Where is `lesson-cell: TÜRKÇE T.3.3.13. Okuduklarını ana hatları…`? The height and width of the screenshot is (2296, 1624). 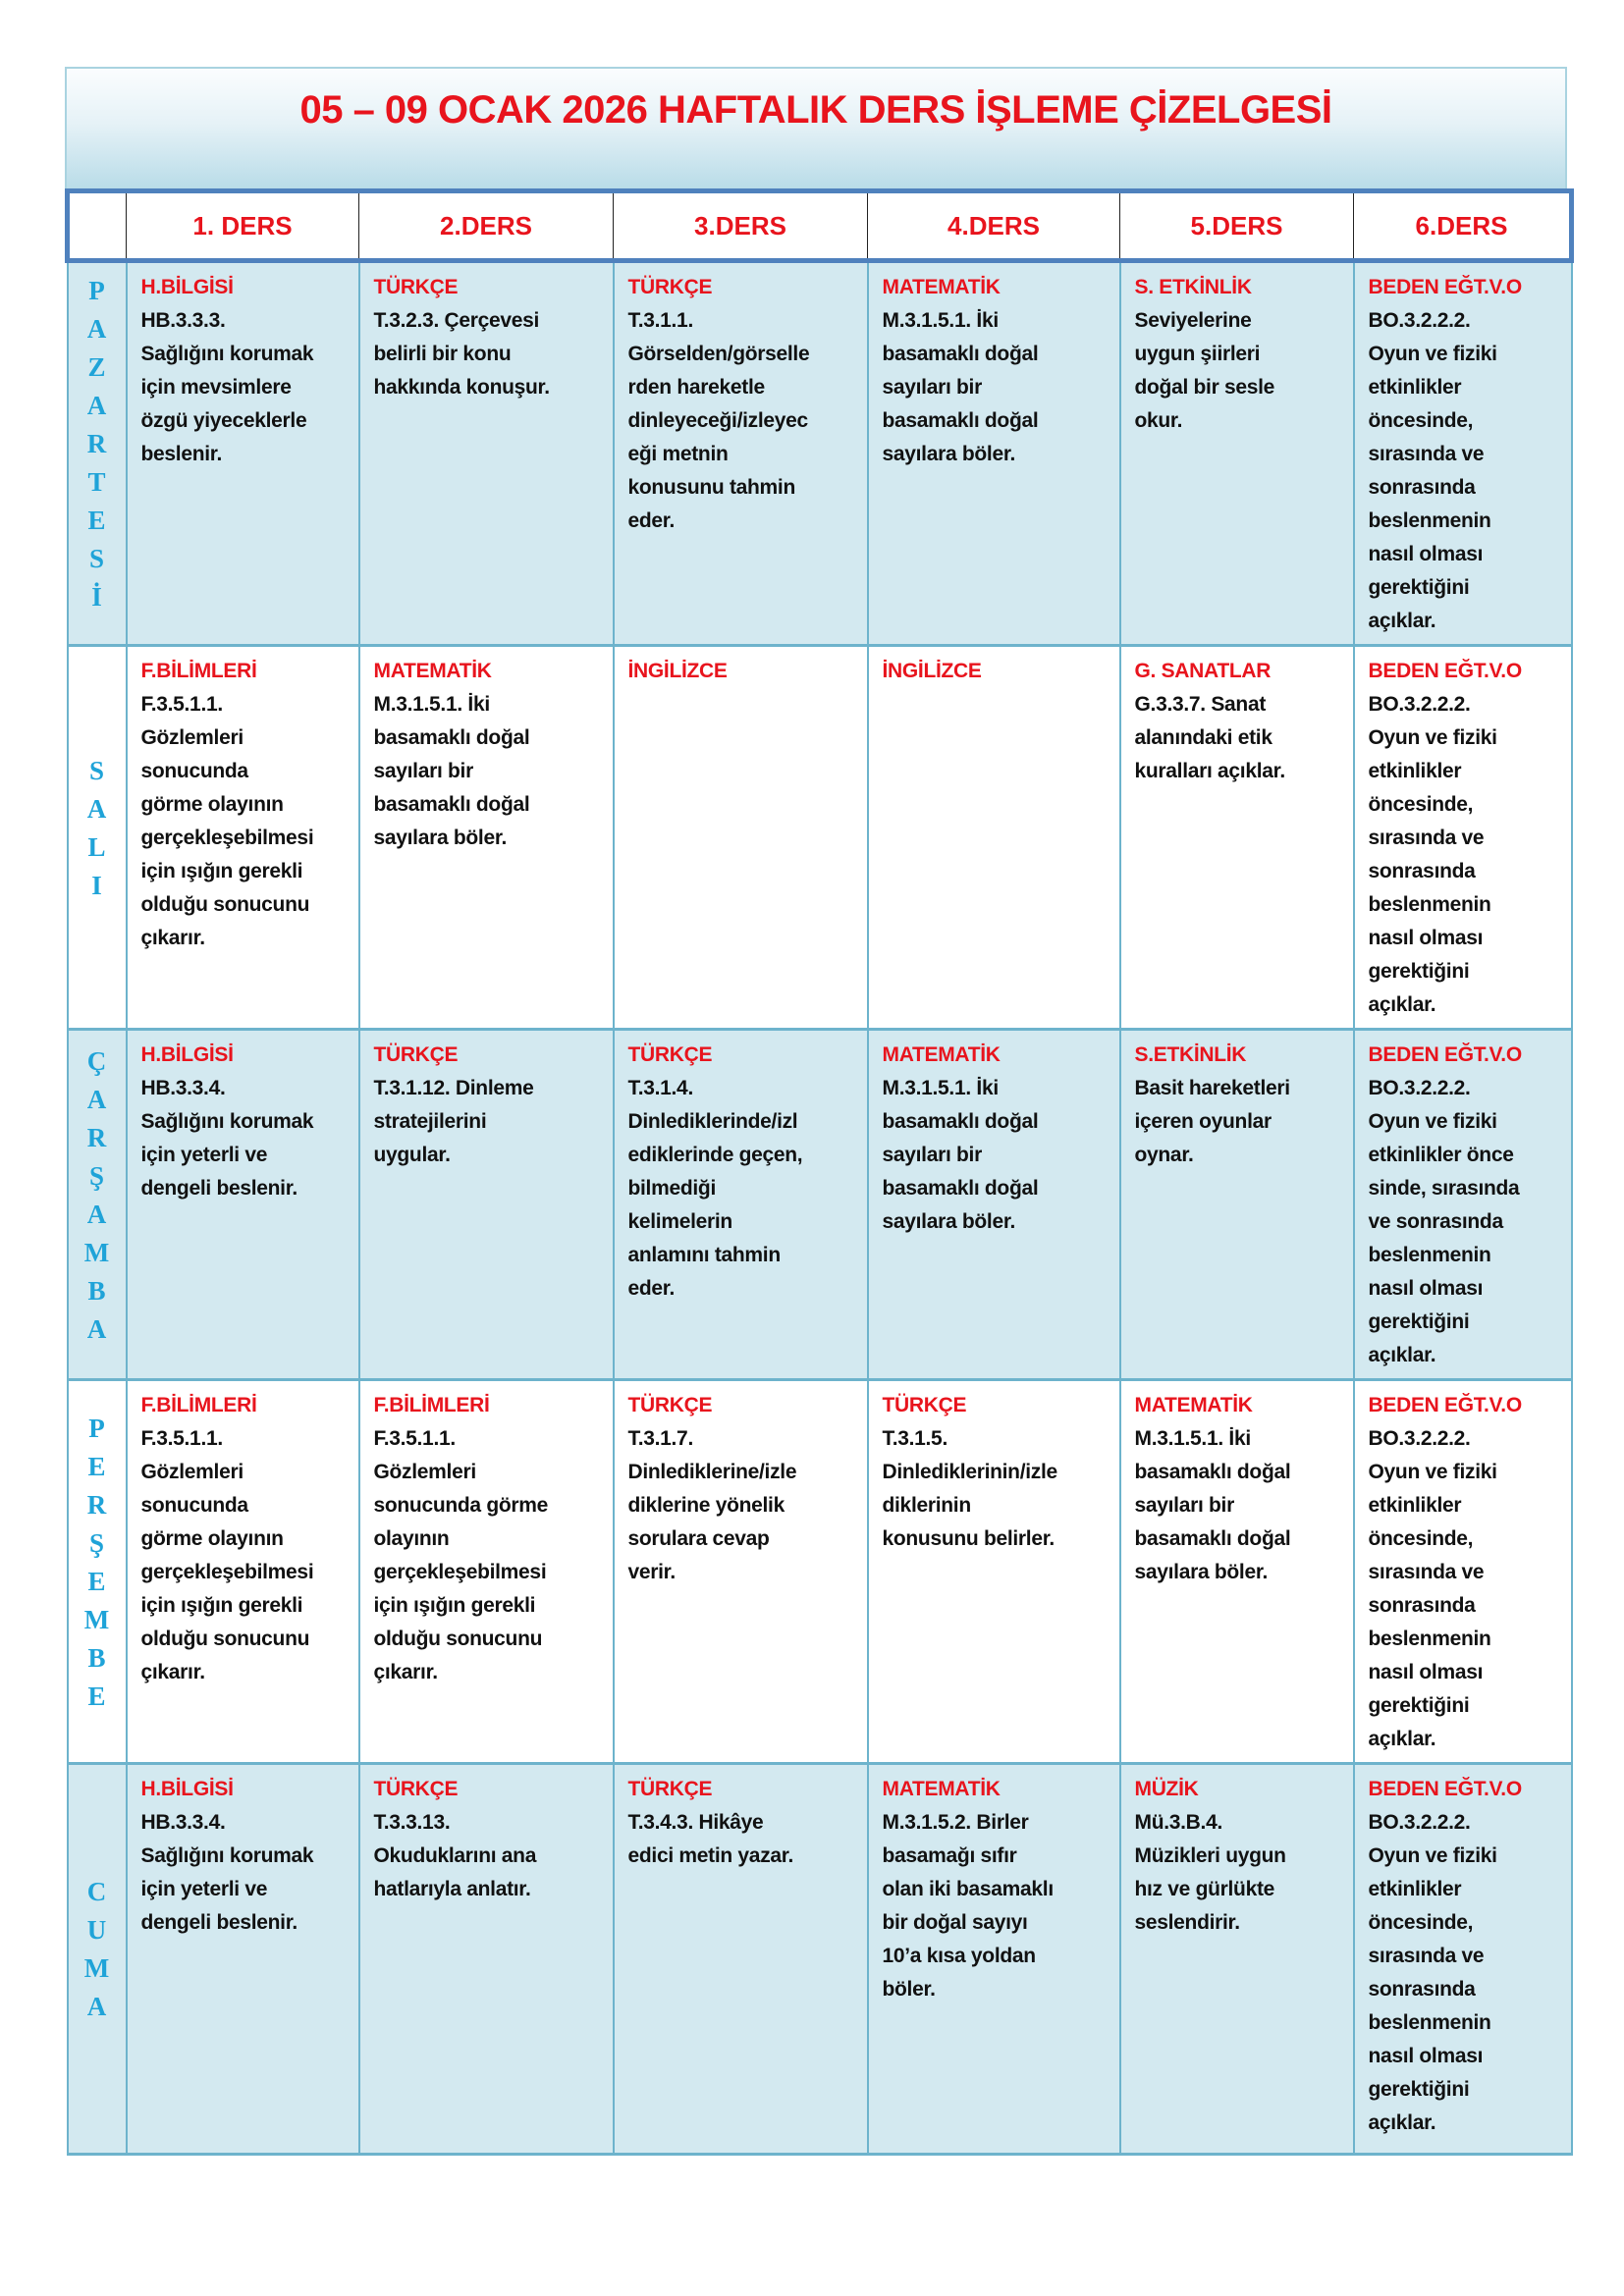 lesson-cell: TÜRKÇE T.3.3.13. Okuduklarını ana hatları… is located at coordinates (486, 1959).